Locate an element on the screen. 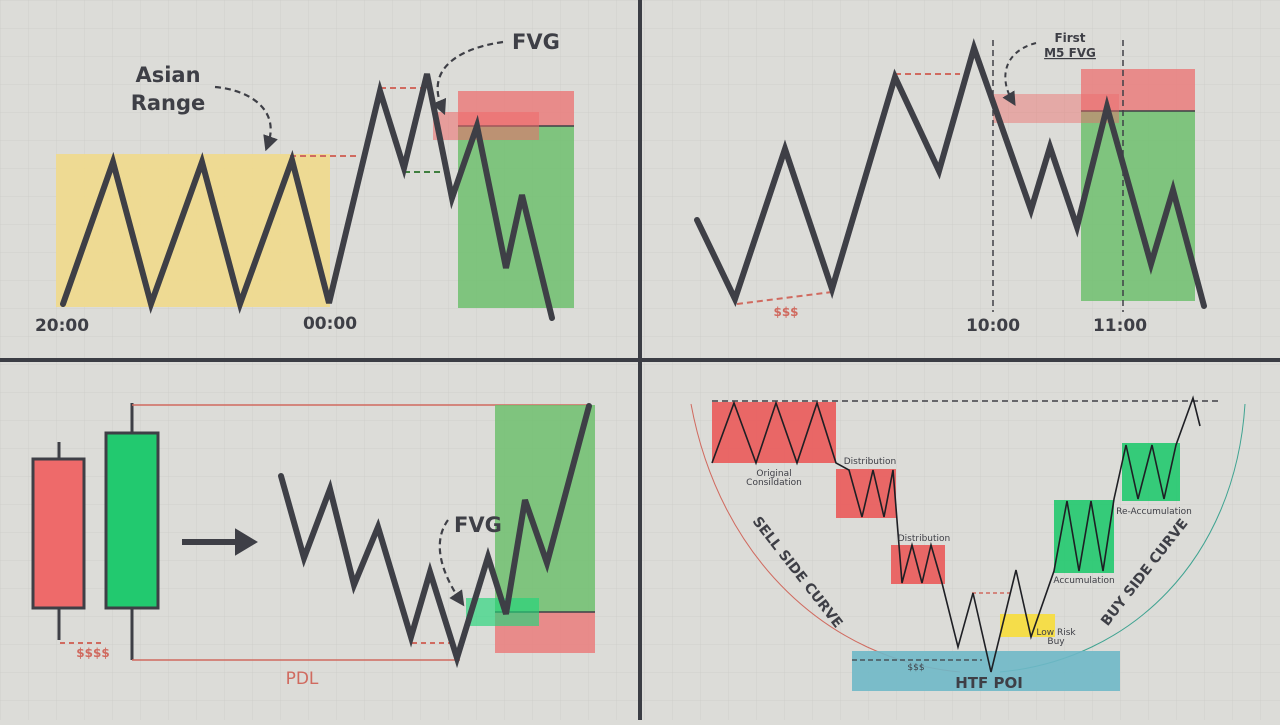 This screenshot has height=725, width=1280. liquidity-label: $$$$ is located at coordinates (92, 653).